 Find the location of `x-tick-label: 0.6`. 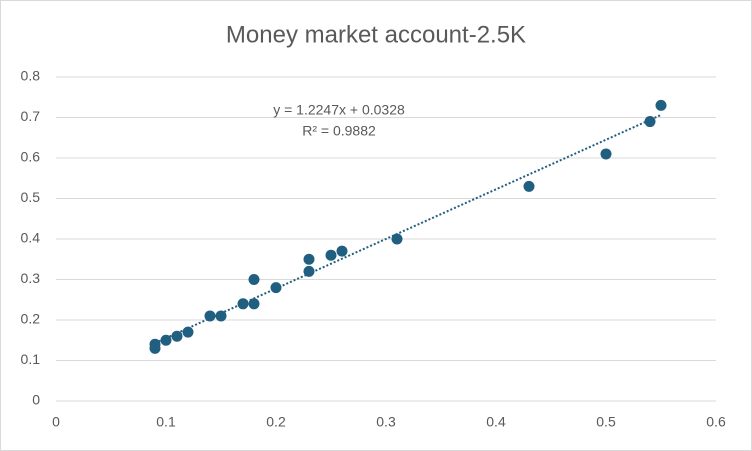

x-tick-label: 0.6 is located at coordinates (716, 422).